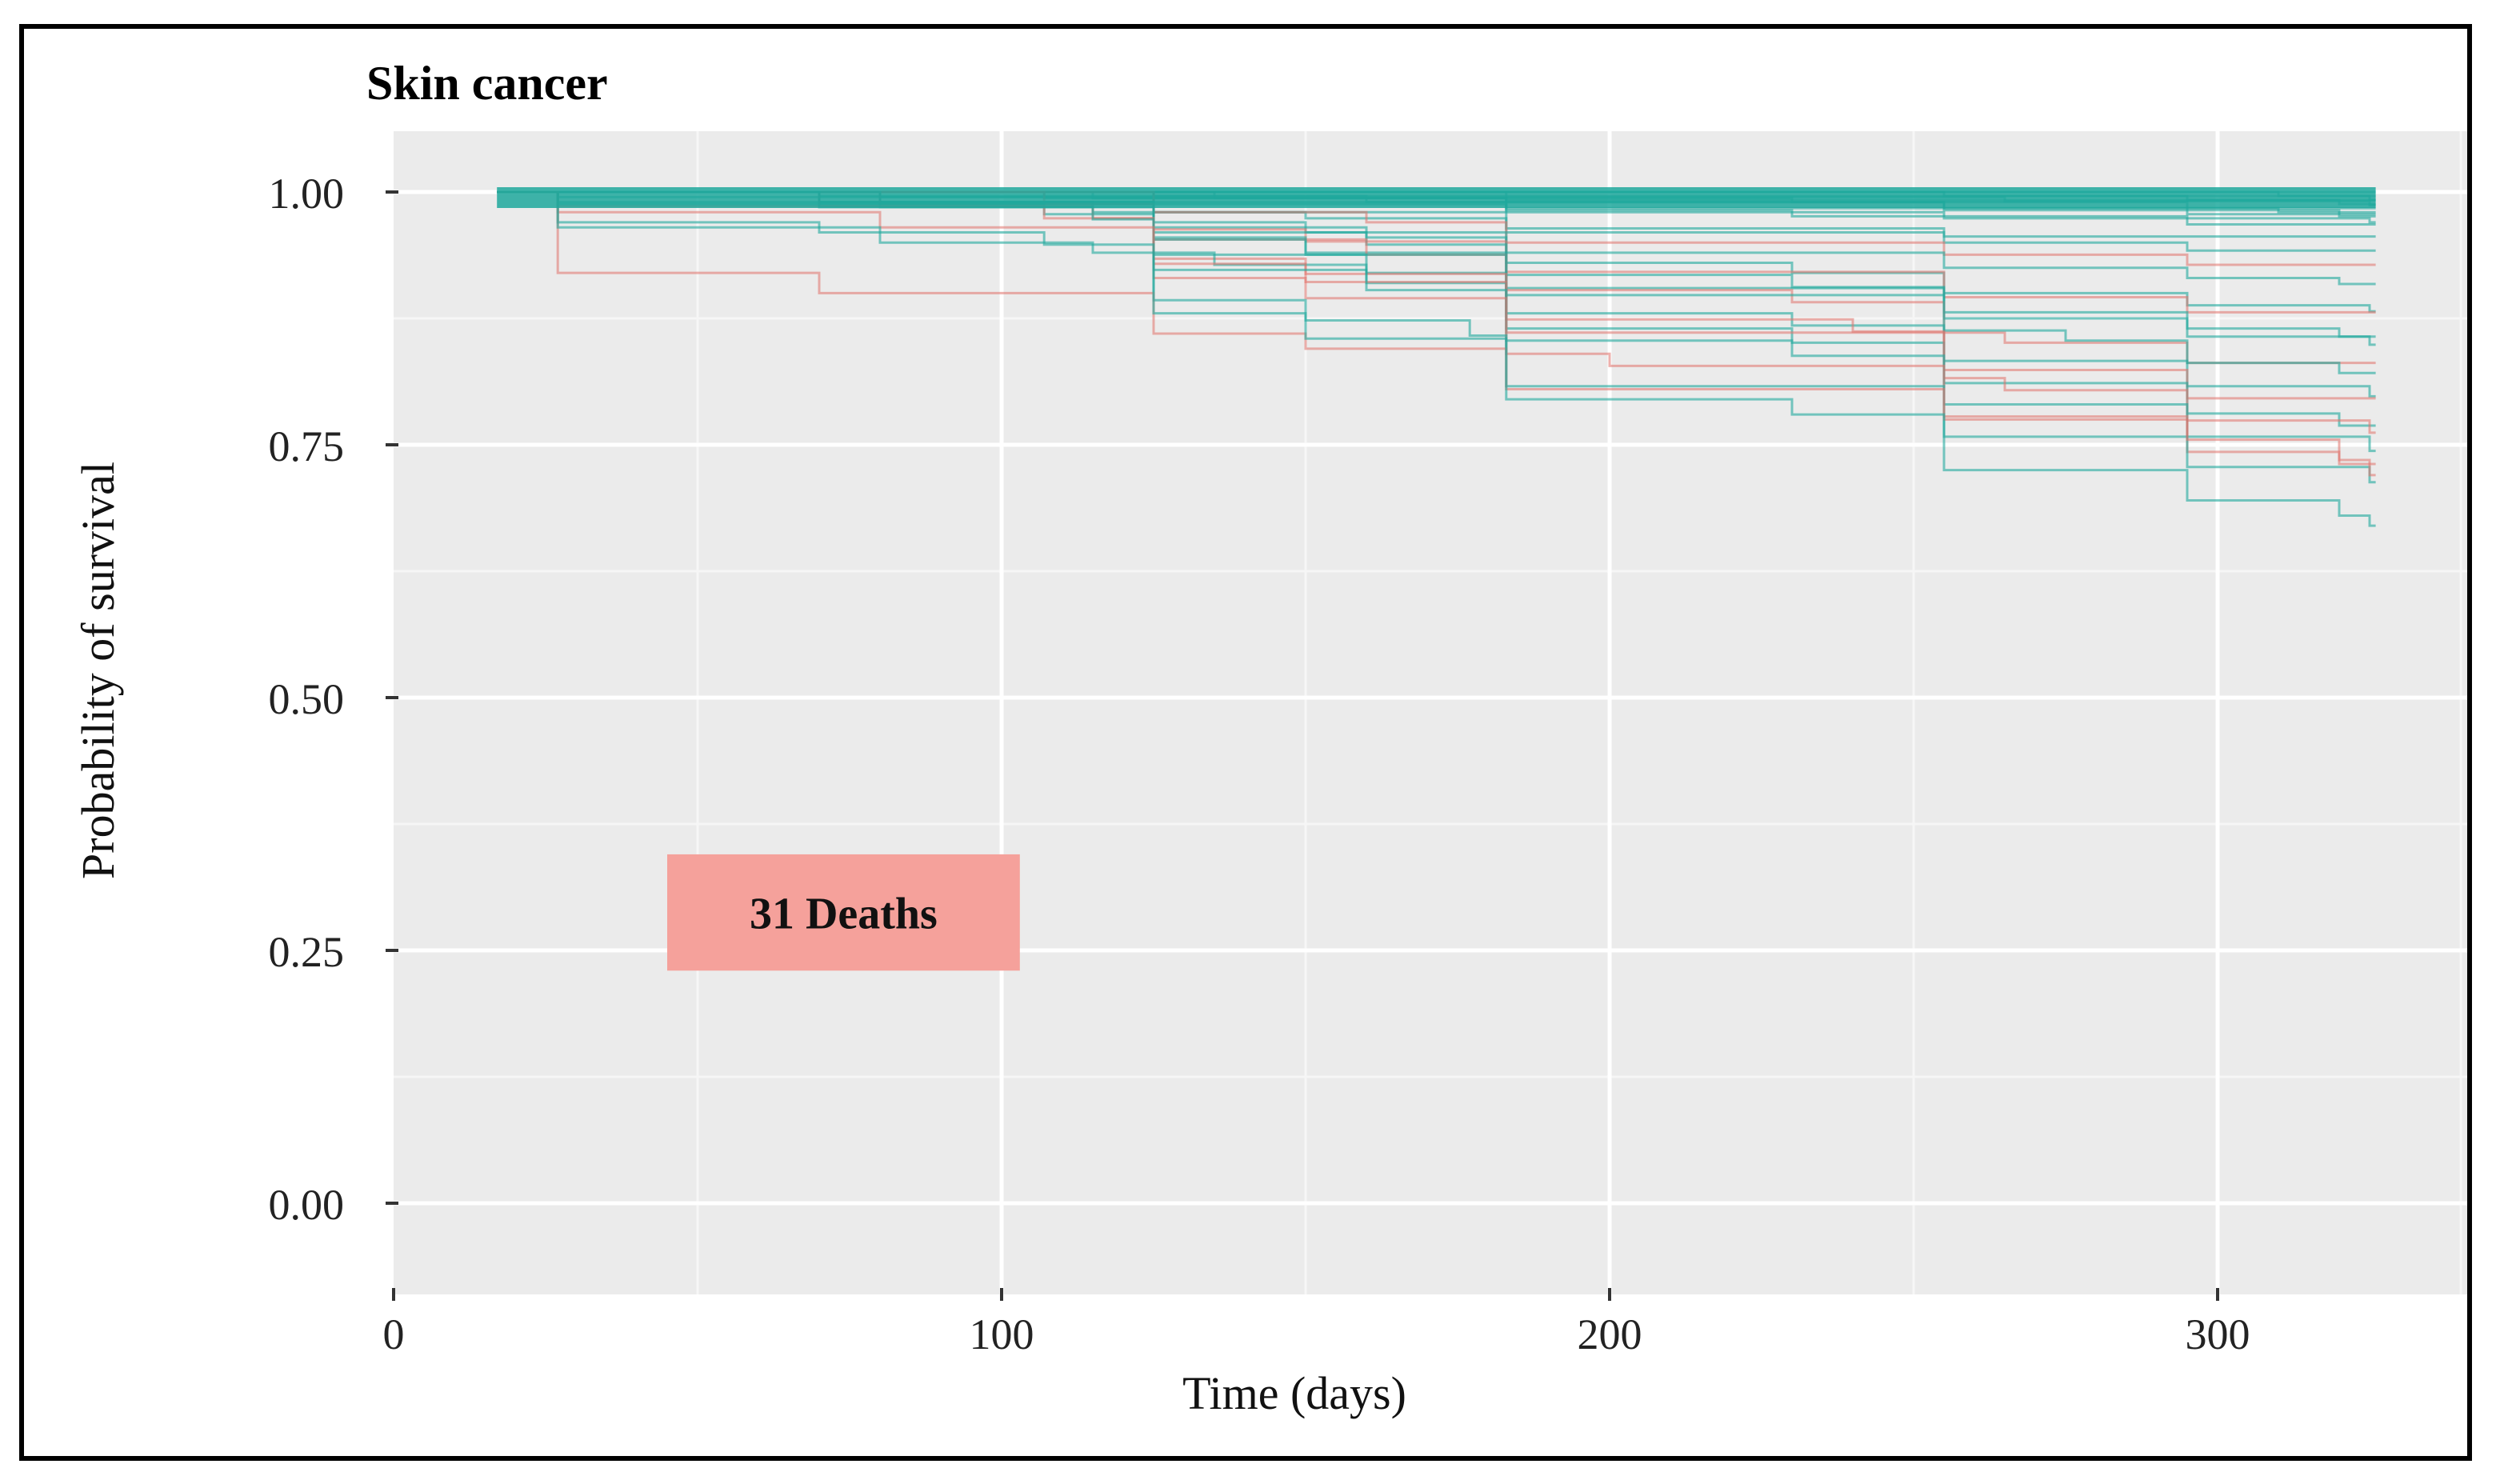 Image resolution: width=2496 pixels, height=1484 pixels. What do you see at coordinates (1610, 1334) in the screenshot?
I see `x-tick-label: 200` at bounding box center [1610, 1334].